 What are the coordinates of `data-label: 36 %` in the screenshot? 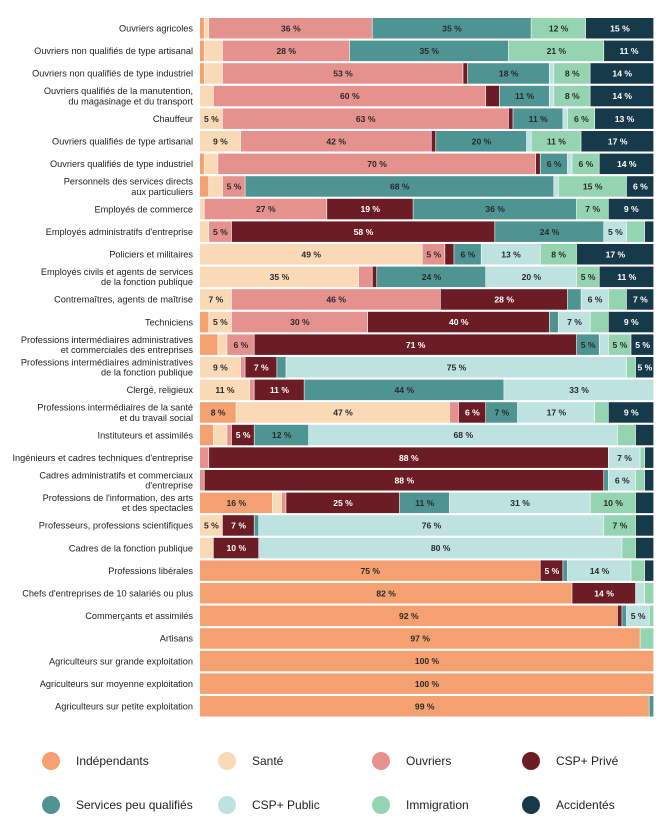 It's located at (291, 28).